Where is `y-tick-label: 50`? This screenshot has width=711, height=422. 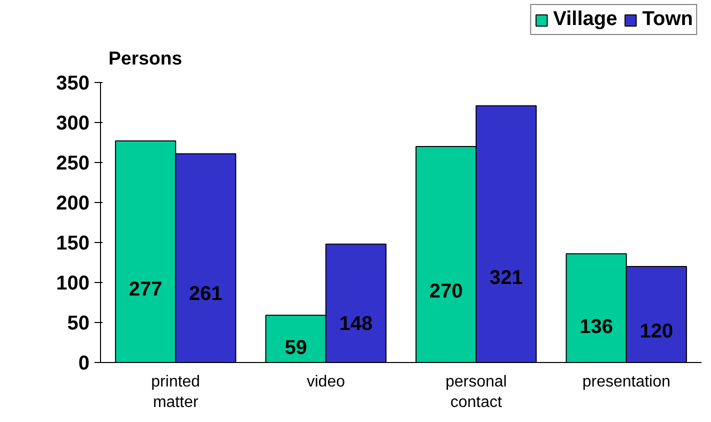 y-tick-label: 50 is located at coordinates (78, 323).